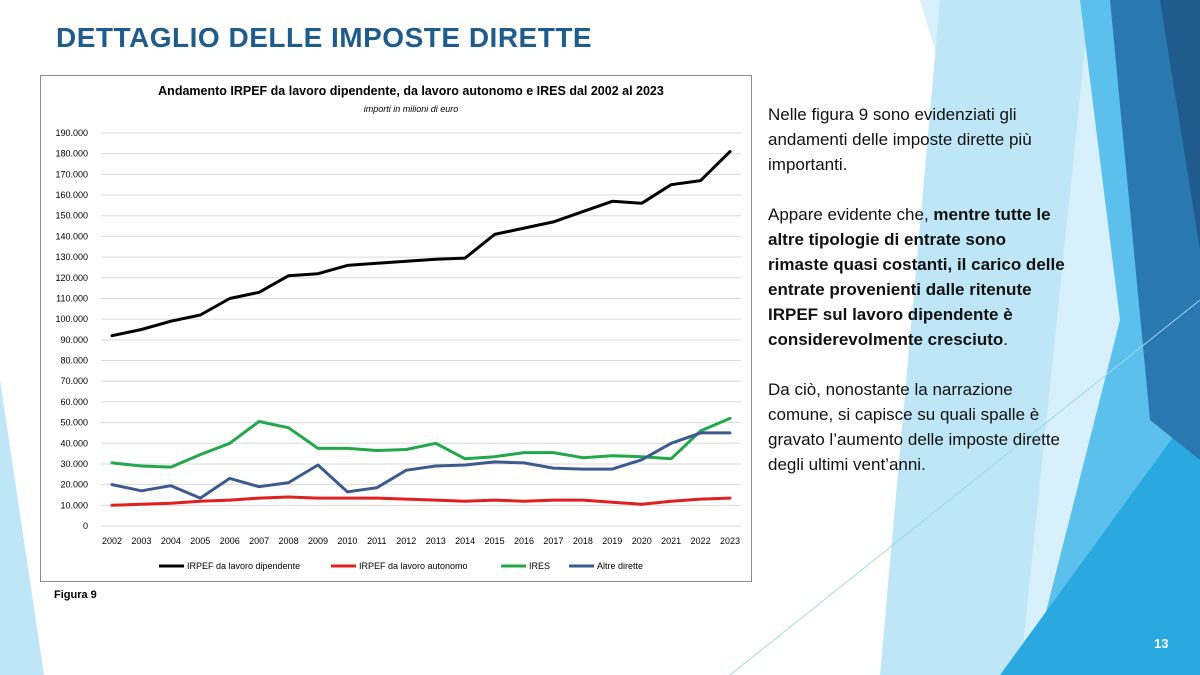 The image size is (1200, 675). Describe the element at coordinates (1100, 537) in the screenshot. I see `deco-right-cyan` at that location.